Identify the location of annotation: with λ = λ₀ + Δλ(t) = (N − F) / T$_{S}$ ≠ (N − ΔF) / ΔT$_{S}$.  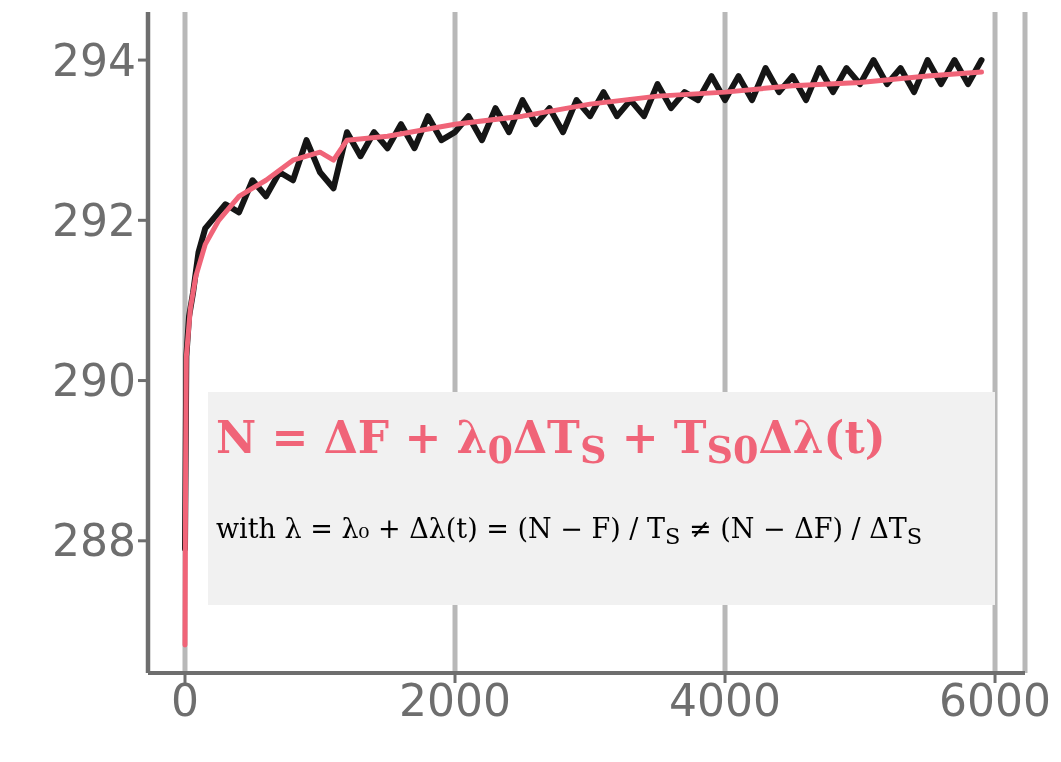
(570, 531).